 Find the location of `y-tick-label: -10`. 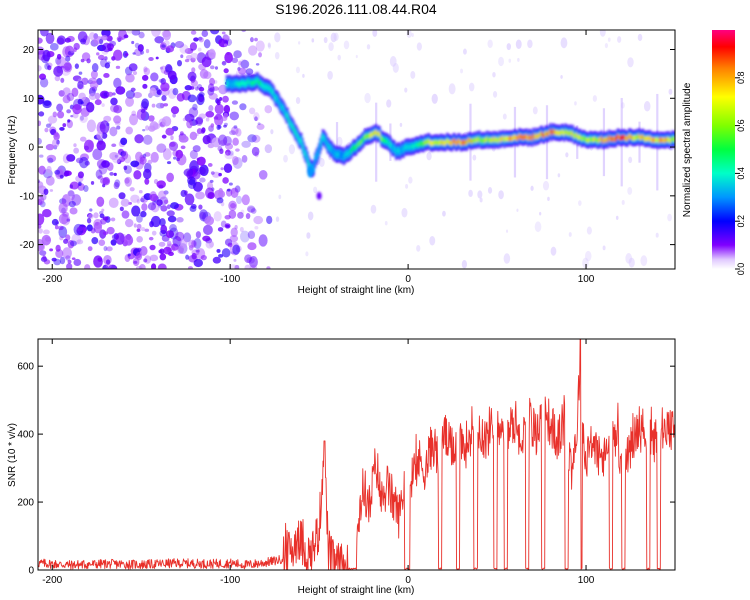

y-tick-label: -10 is located at coordinates (27, 196).